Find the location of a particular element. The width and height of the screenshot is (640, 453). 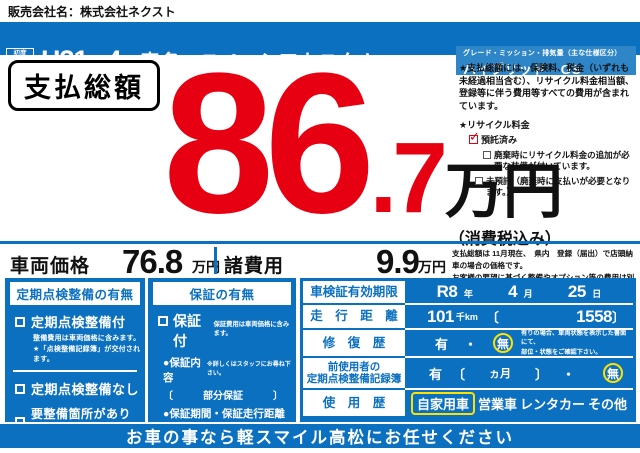

fees-value: 9.9 is located at coordinates (398, 261).